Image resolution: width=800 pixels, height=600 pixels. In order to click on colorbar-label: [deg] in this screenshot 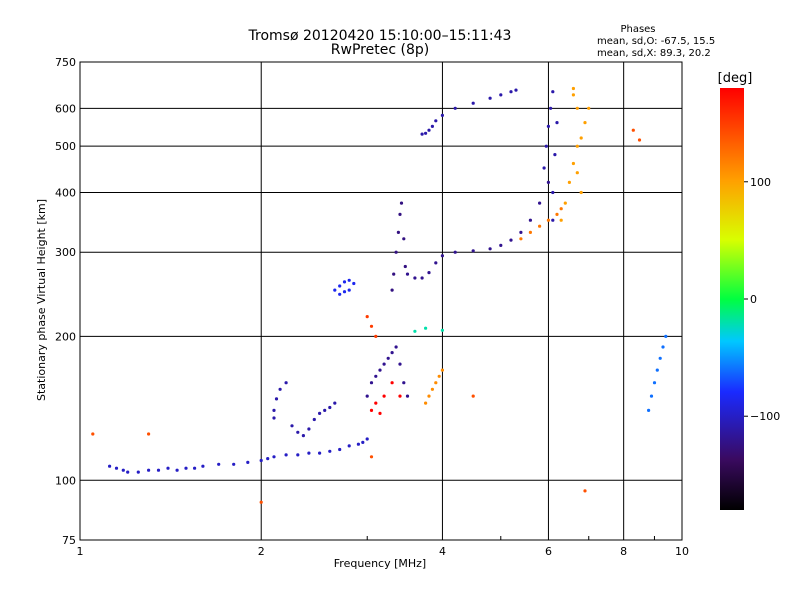, I will do `click(735, 78)`.